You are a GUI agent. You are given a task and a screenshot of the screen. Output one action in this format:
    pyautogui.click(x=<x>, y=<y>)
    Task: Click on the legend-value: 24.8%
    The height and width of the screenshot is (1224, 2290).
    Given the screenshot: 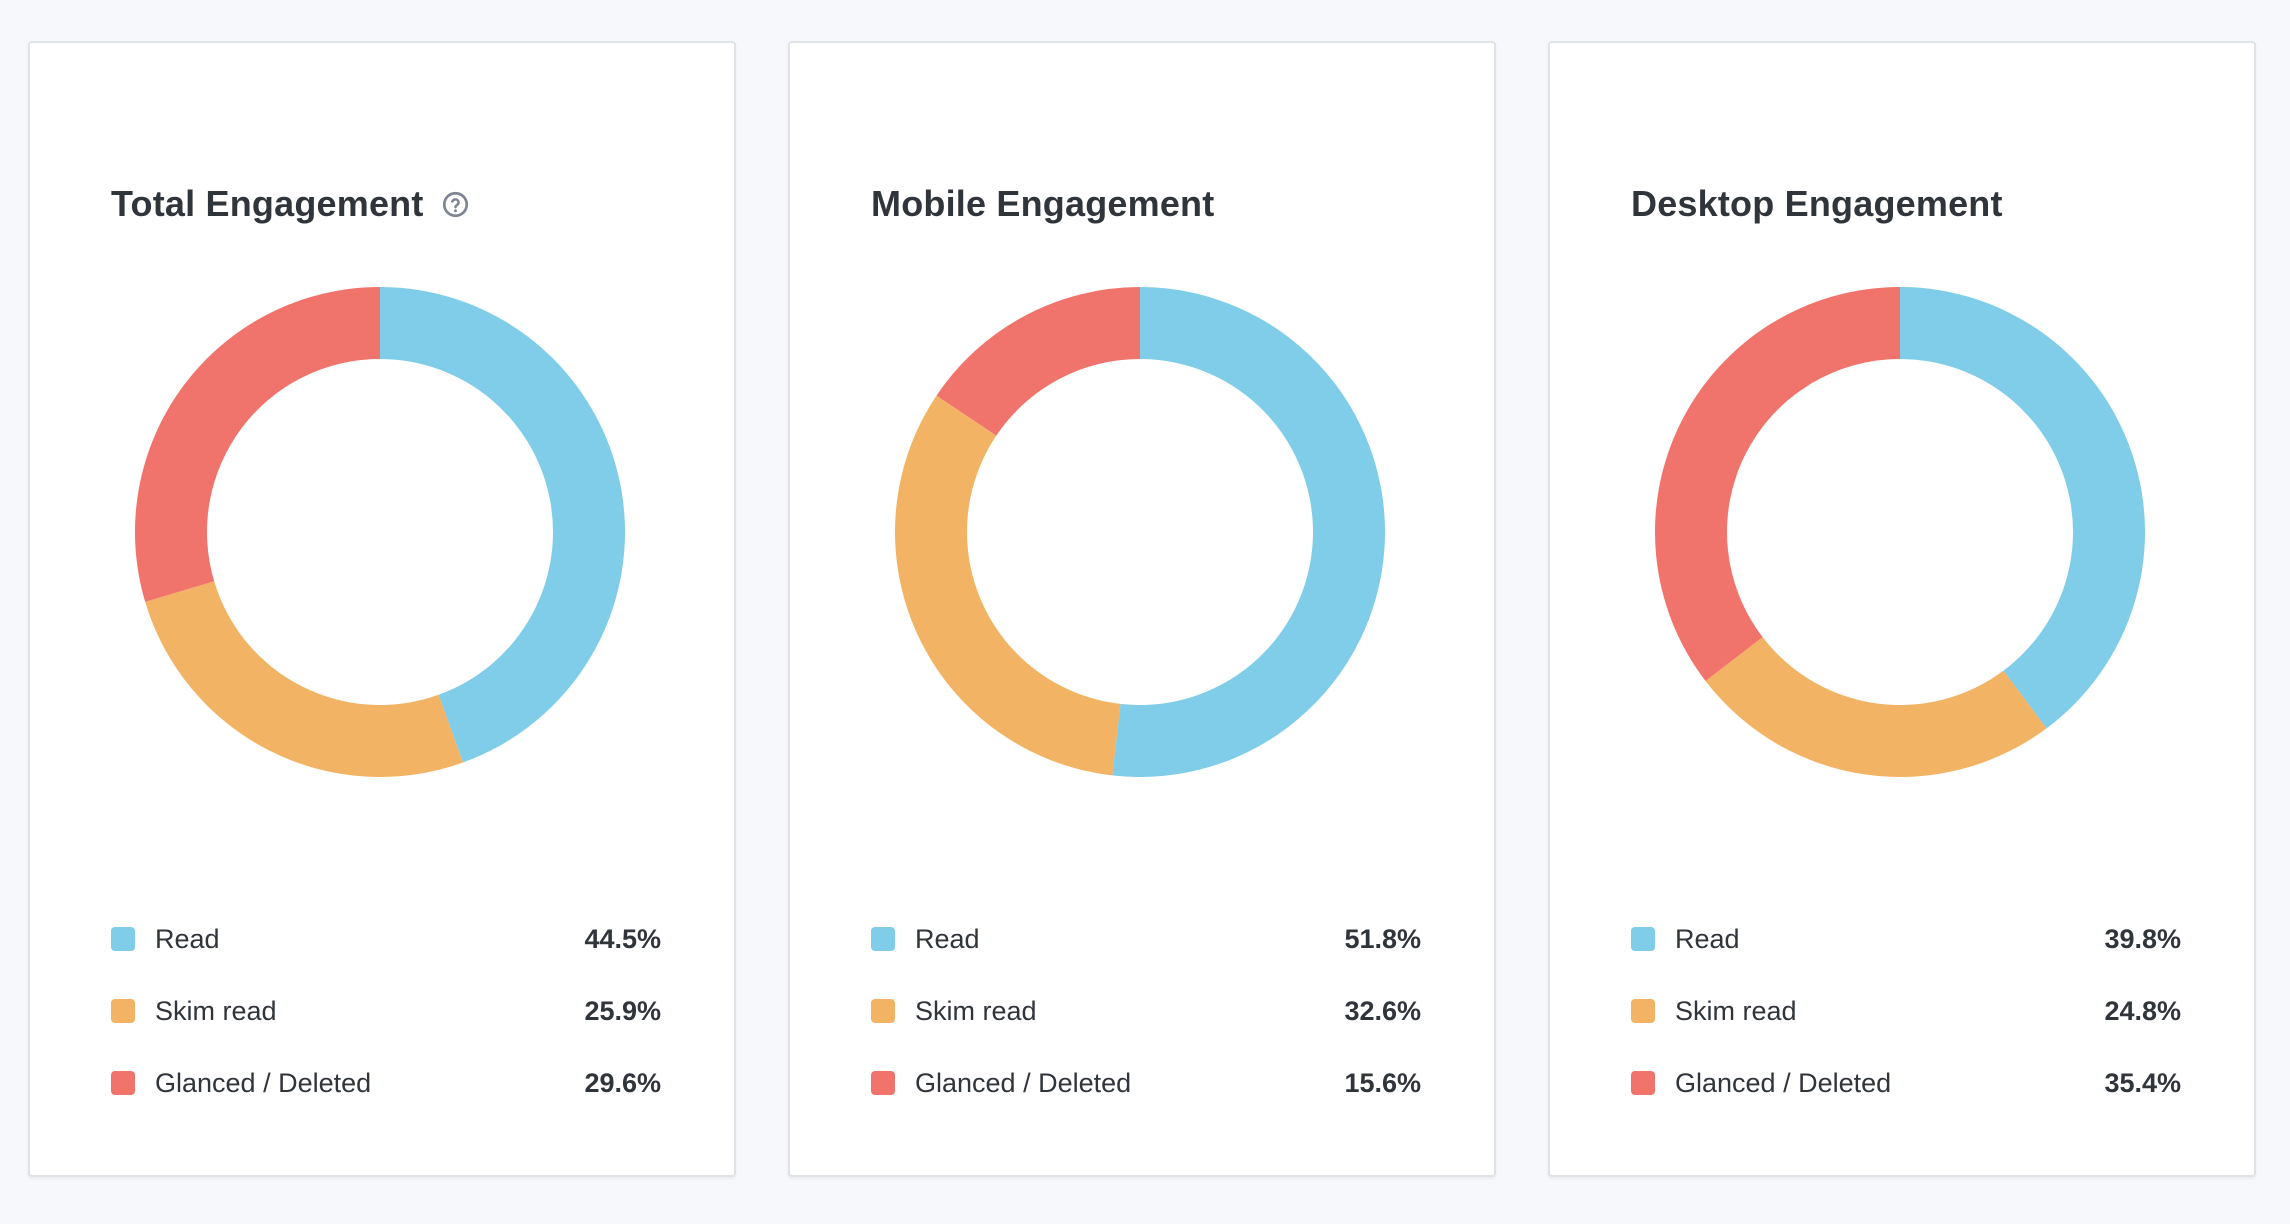 What is the action you would take?
    pyautogui.click(x=2142, y=1011)
    